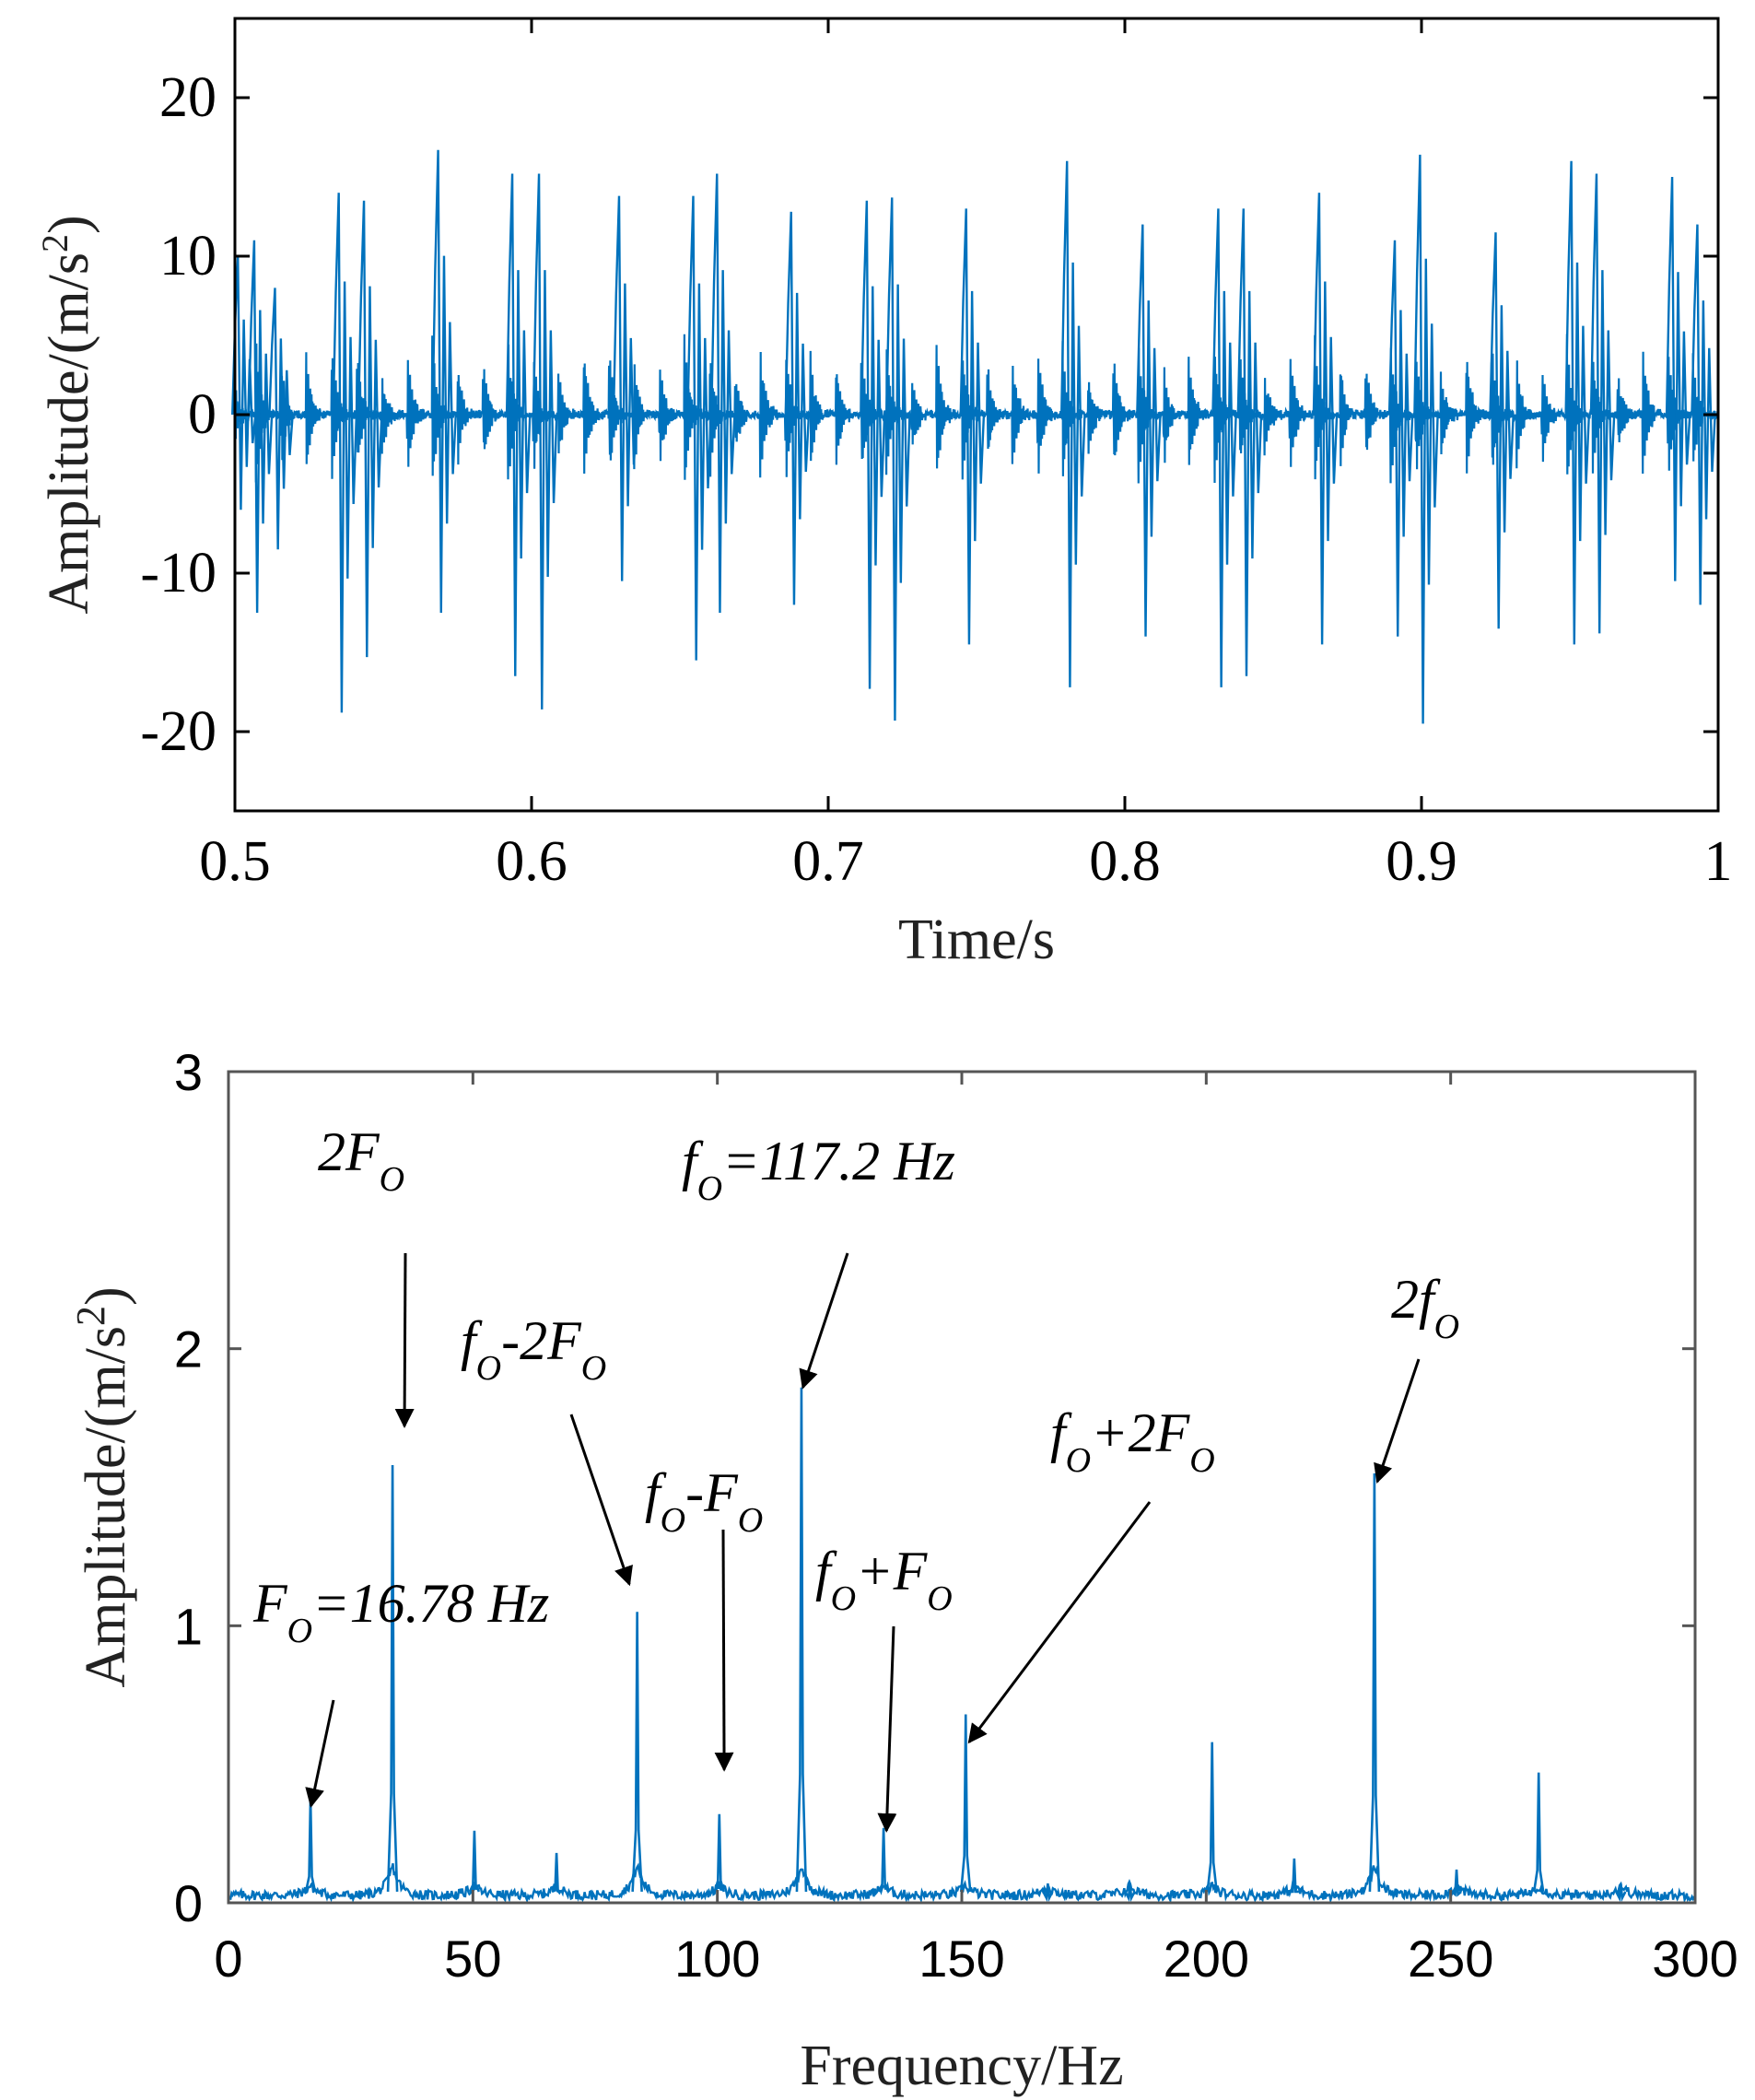  I want to click on spectrum-x-tick-label: 150, so click(961, 1959).